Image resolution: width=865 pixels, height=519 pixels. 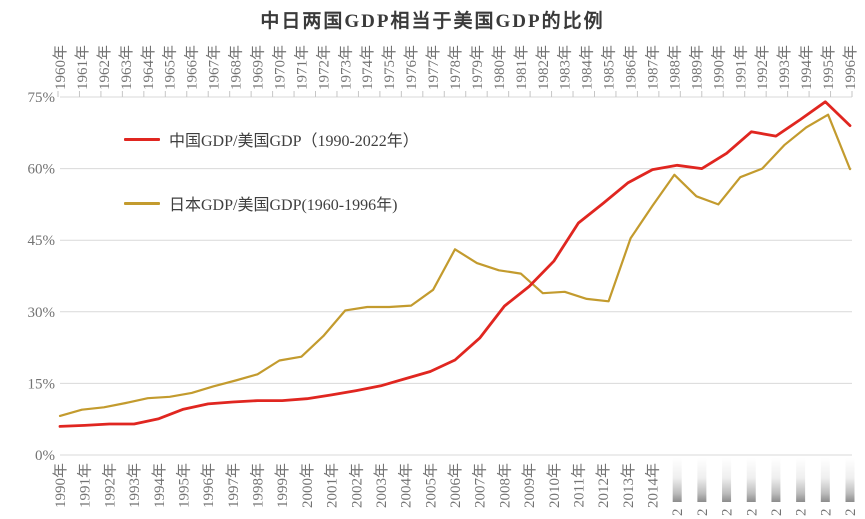 I want to click on top-axis-year-label: 1975年, so click(x=389, y=67).